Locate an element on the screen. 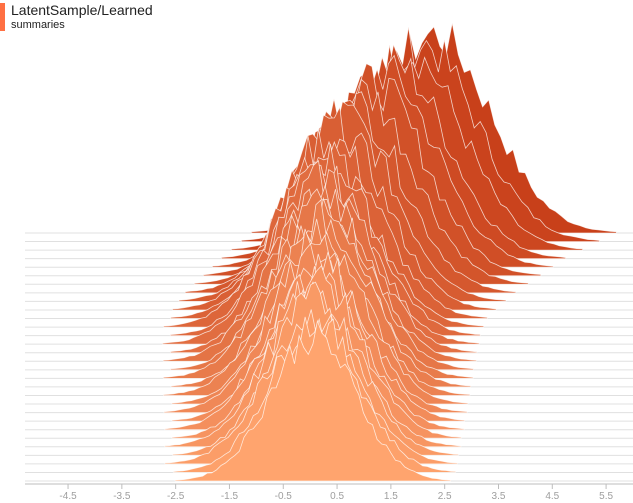 The height and width of the screenshot is (503, 633). chart-subtitle: summaries is located at coordinates (38, 25).